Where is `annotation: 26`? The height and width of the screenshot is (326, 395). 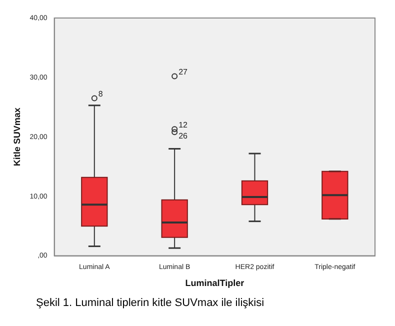 annotation: 26 is located at coordinates (183, 135).